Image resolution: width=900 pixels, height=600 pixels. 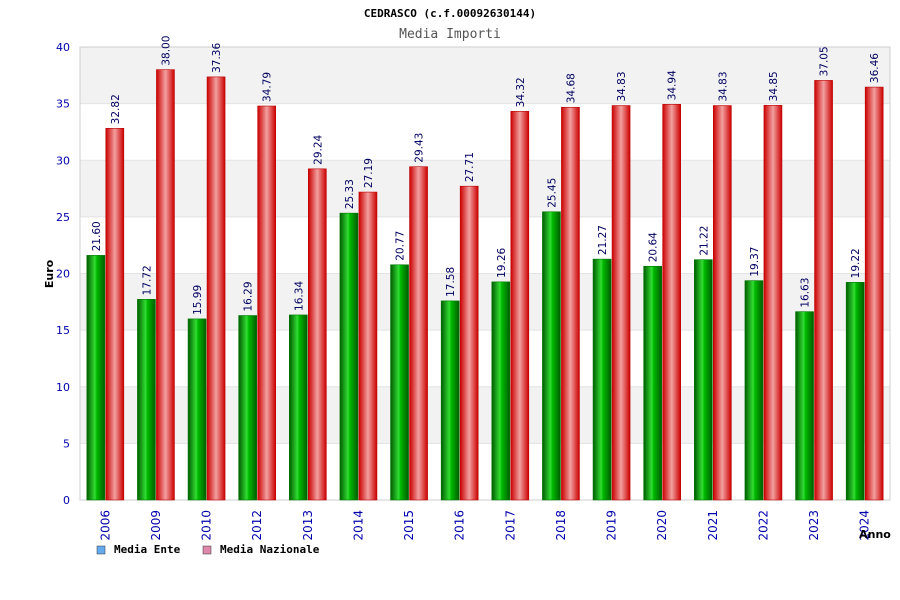 What do you see at coordinates (774, 86) in the screenshot?
I see `bar-value-label: 34.85` at bounding box center [774, 86].